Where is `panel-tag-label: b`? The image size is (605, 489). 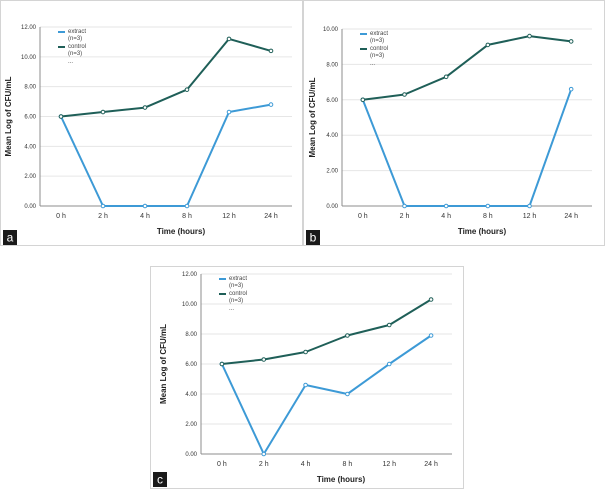
panel-tag-label: b is located at coordinates (313, 238).